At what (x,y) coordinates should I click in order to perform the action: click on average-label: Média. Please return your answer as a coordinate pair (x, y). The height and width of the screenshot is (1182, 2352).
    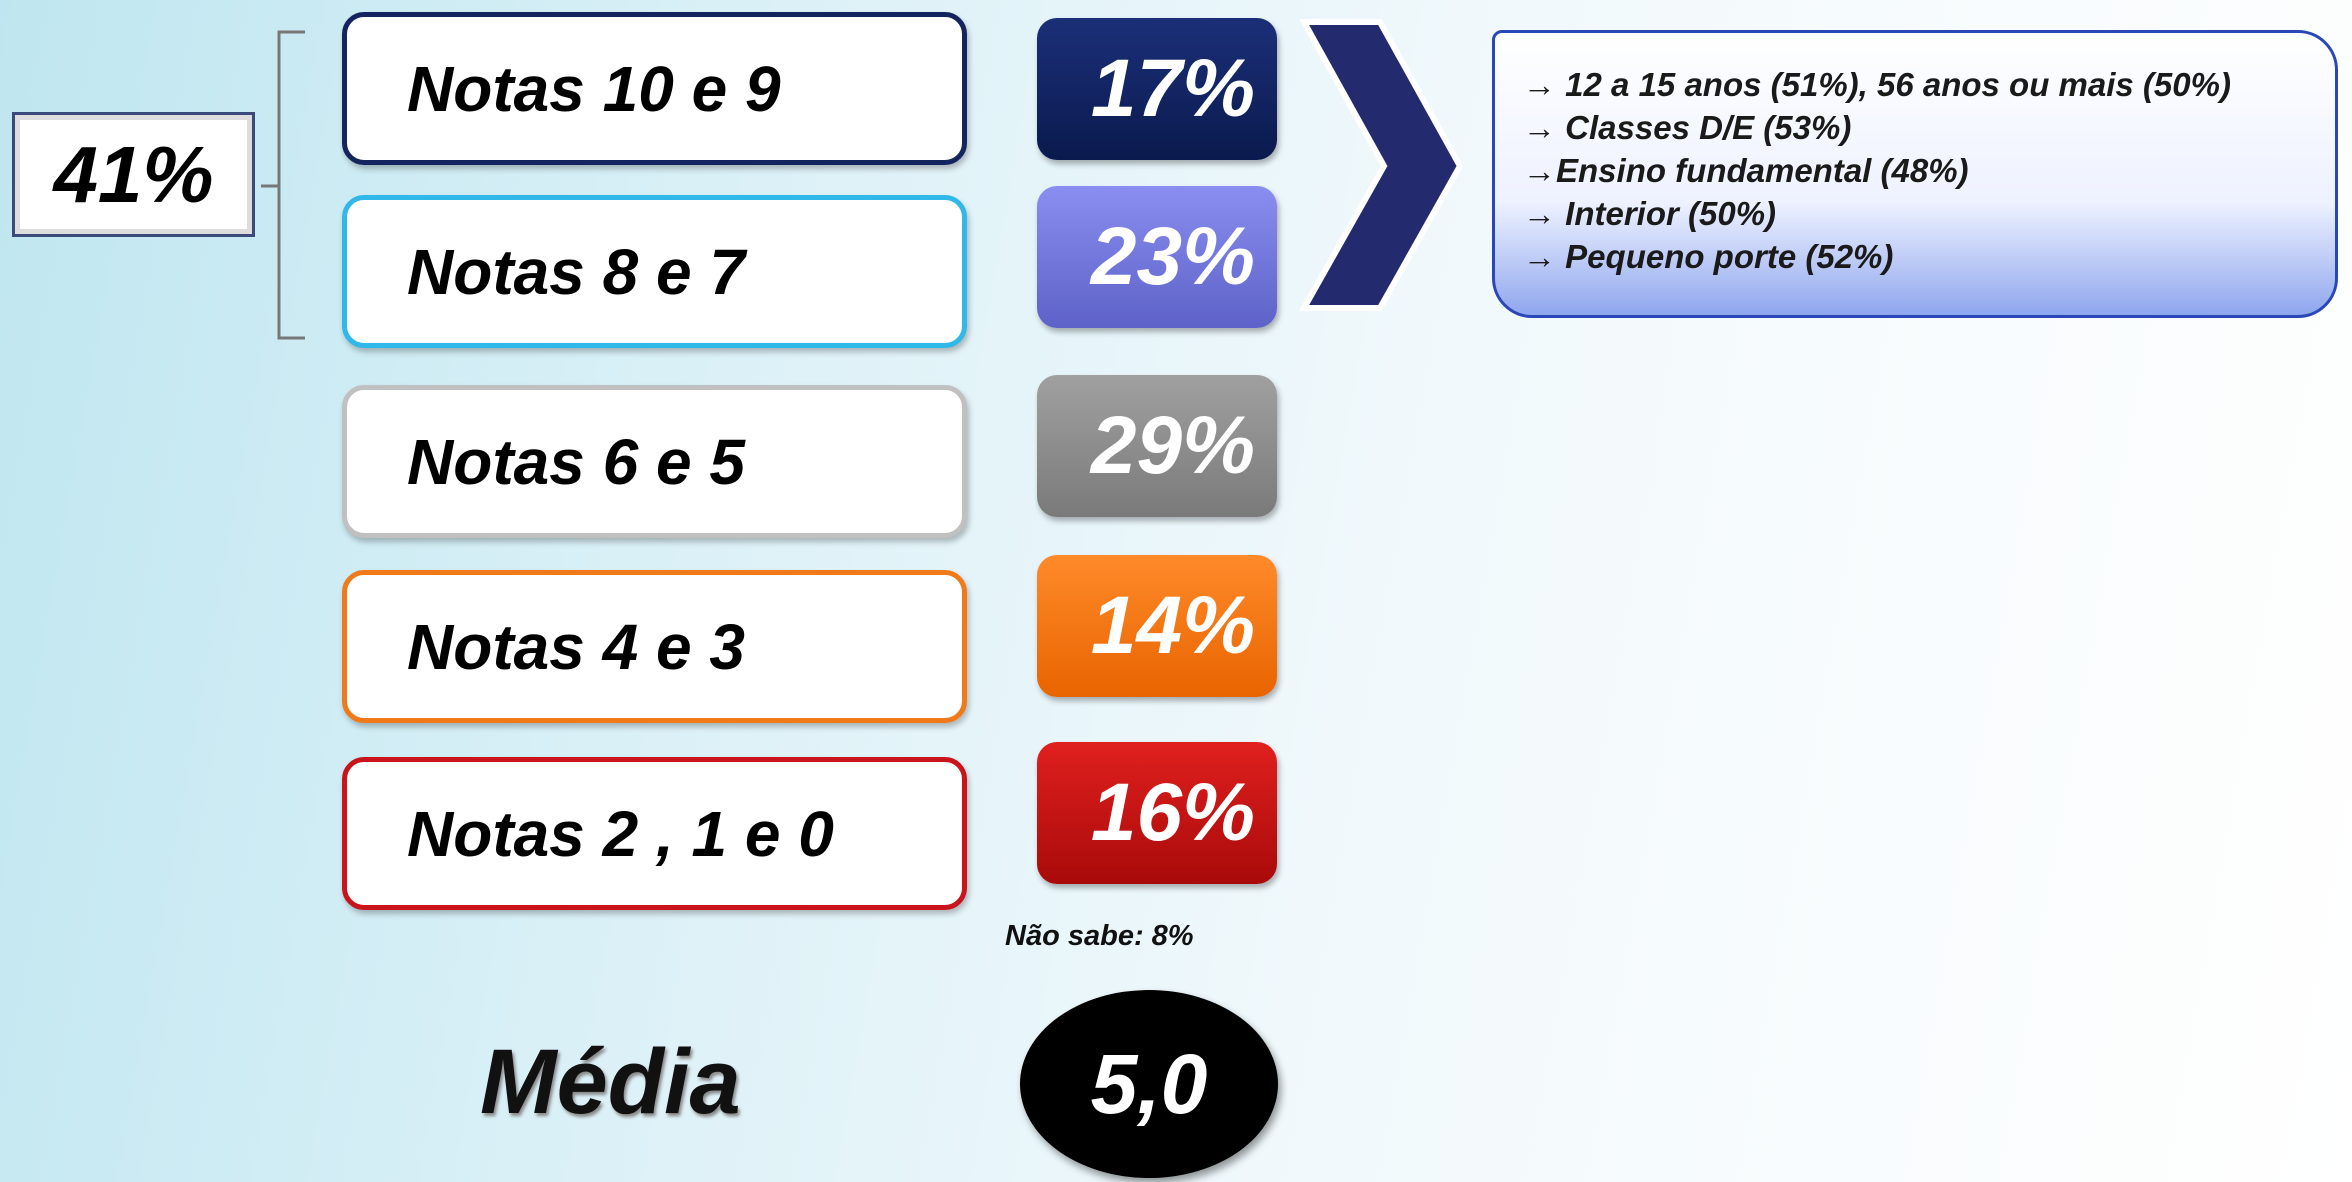
    Looking at the image, I should click on (610, 1082).